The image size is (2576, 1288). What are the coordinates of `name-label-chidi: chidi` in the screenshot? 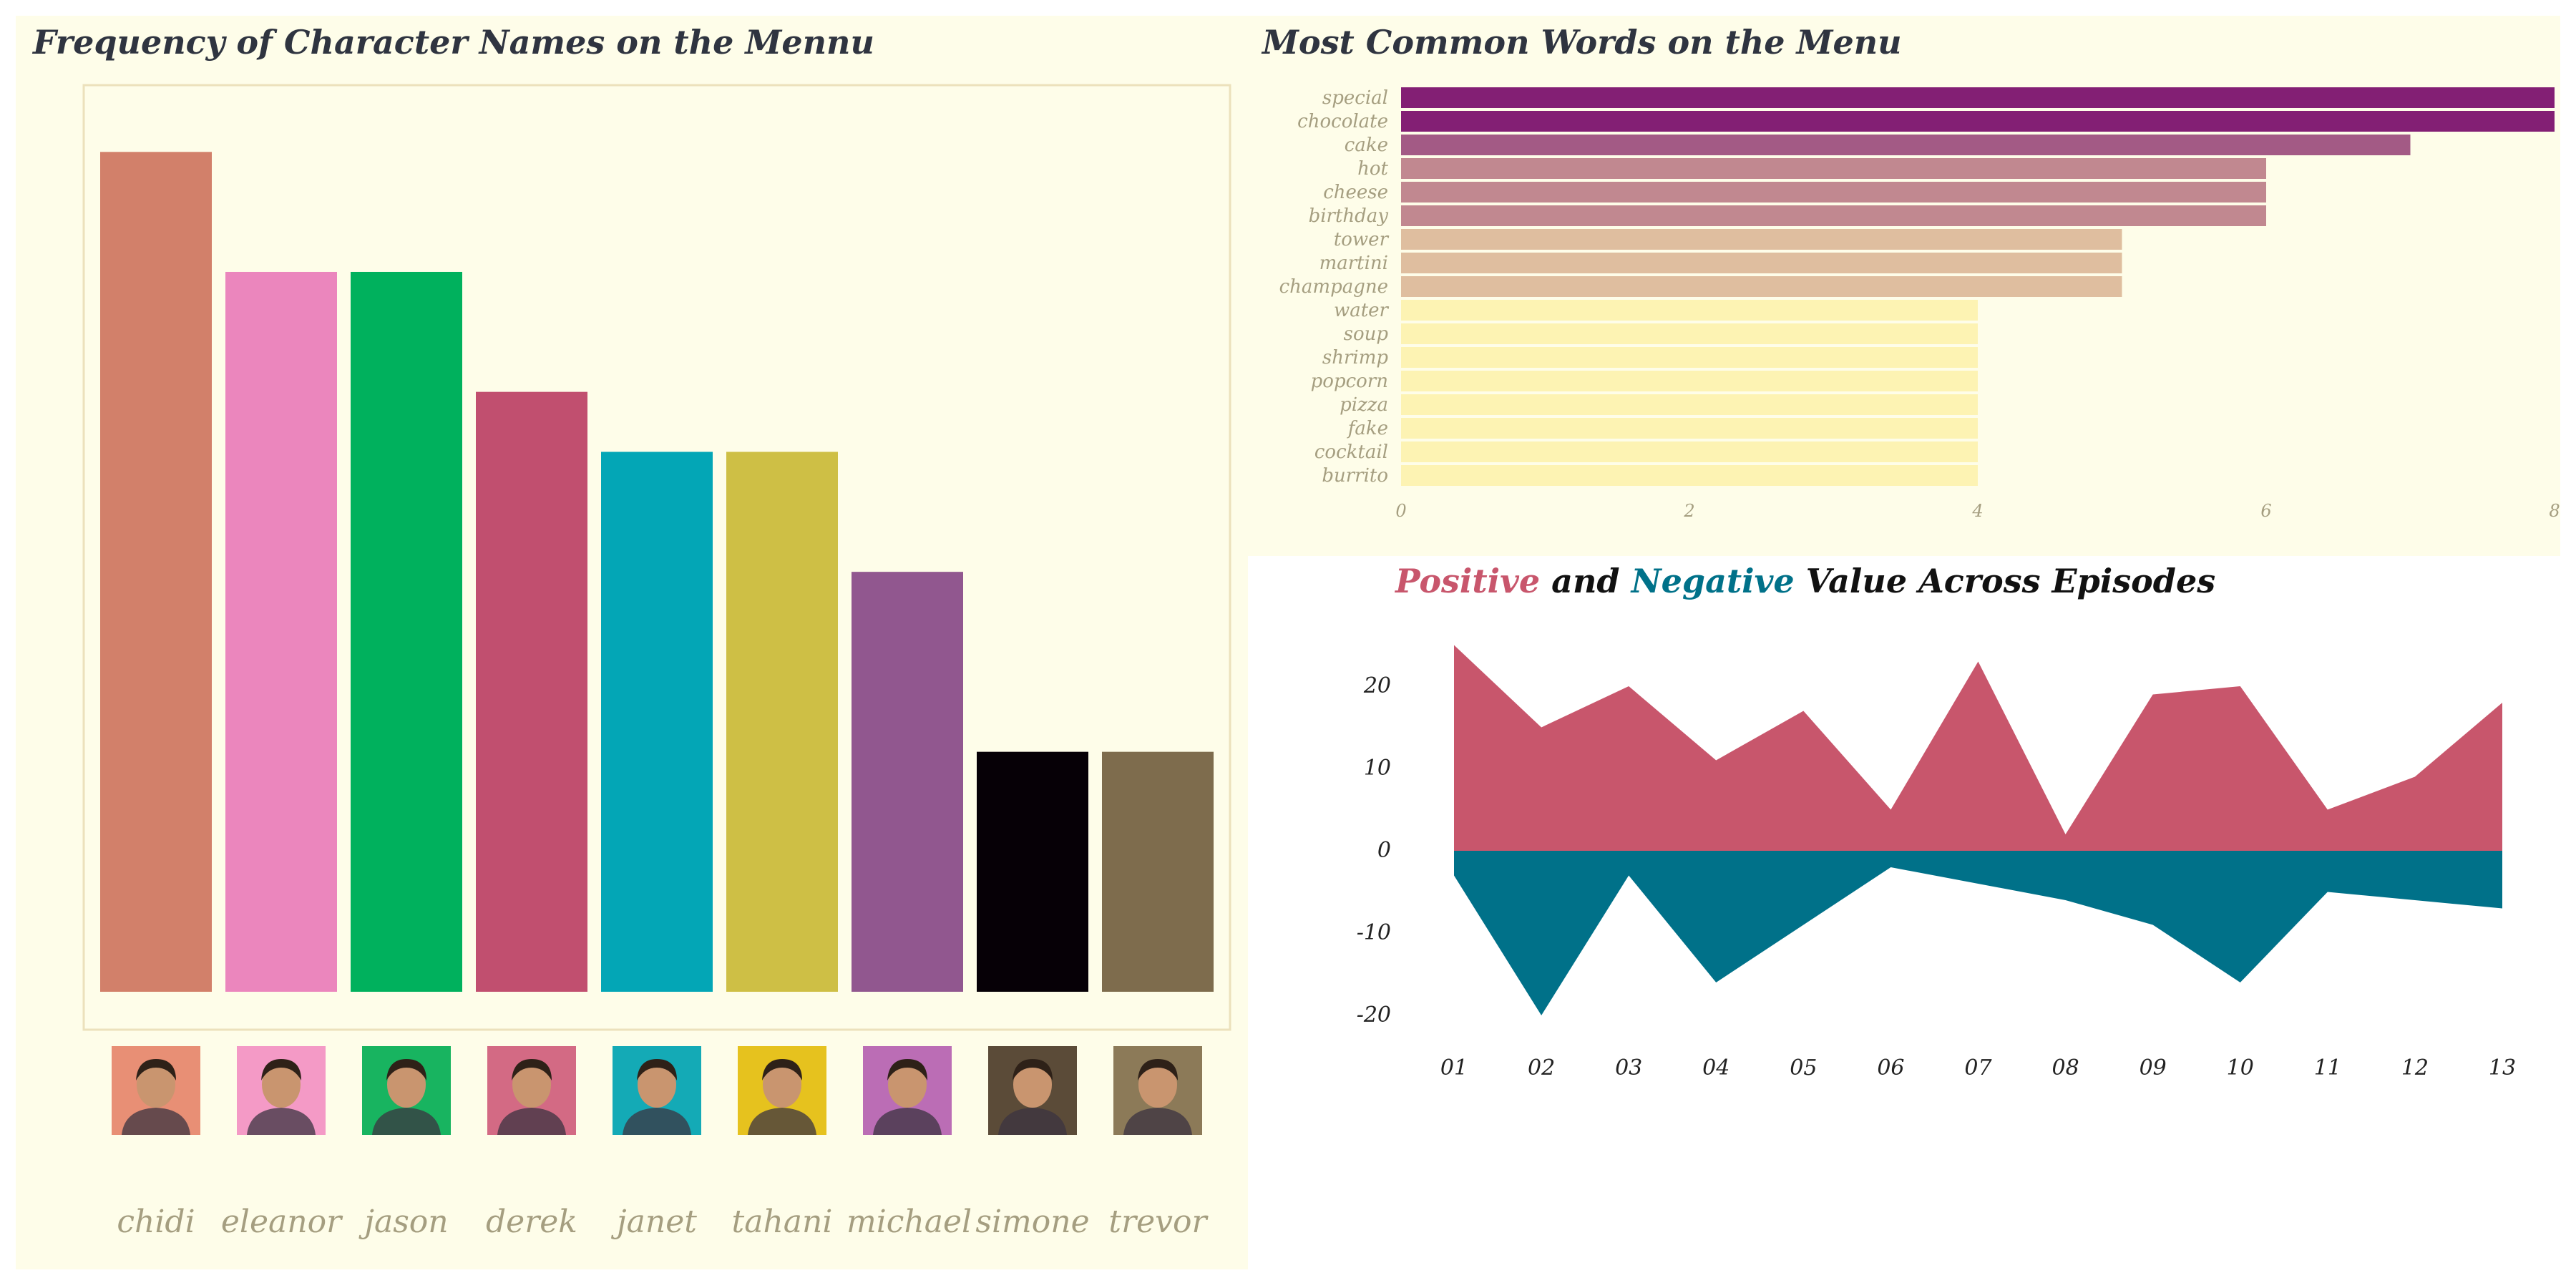 It's located at (156, 1222).